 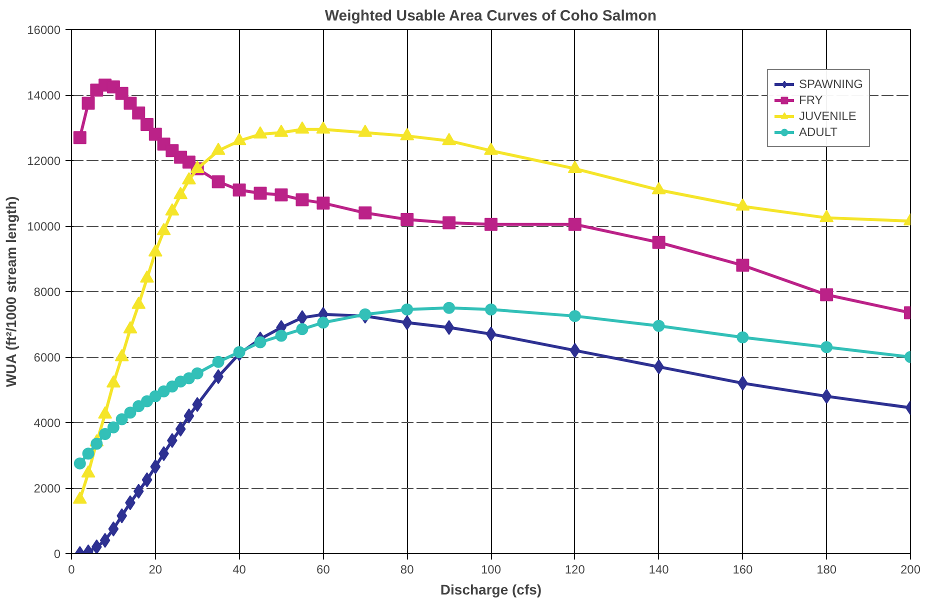 I want to click on x-tick-label: 160, so click(x=743, y=569).